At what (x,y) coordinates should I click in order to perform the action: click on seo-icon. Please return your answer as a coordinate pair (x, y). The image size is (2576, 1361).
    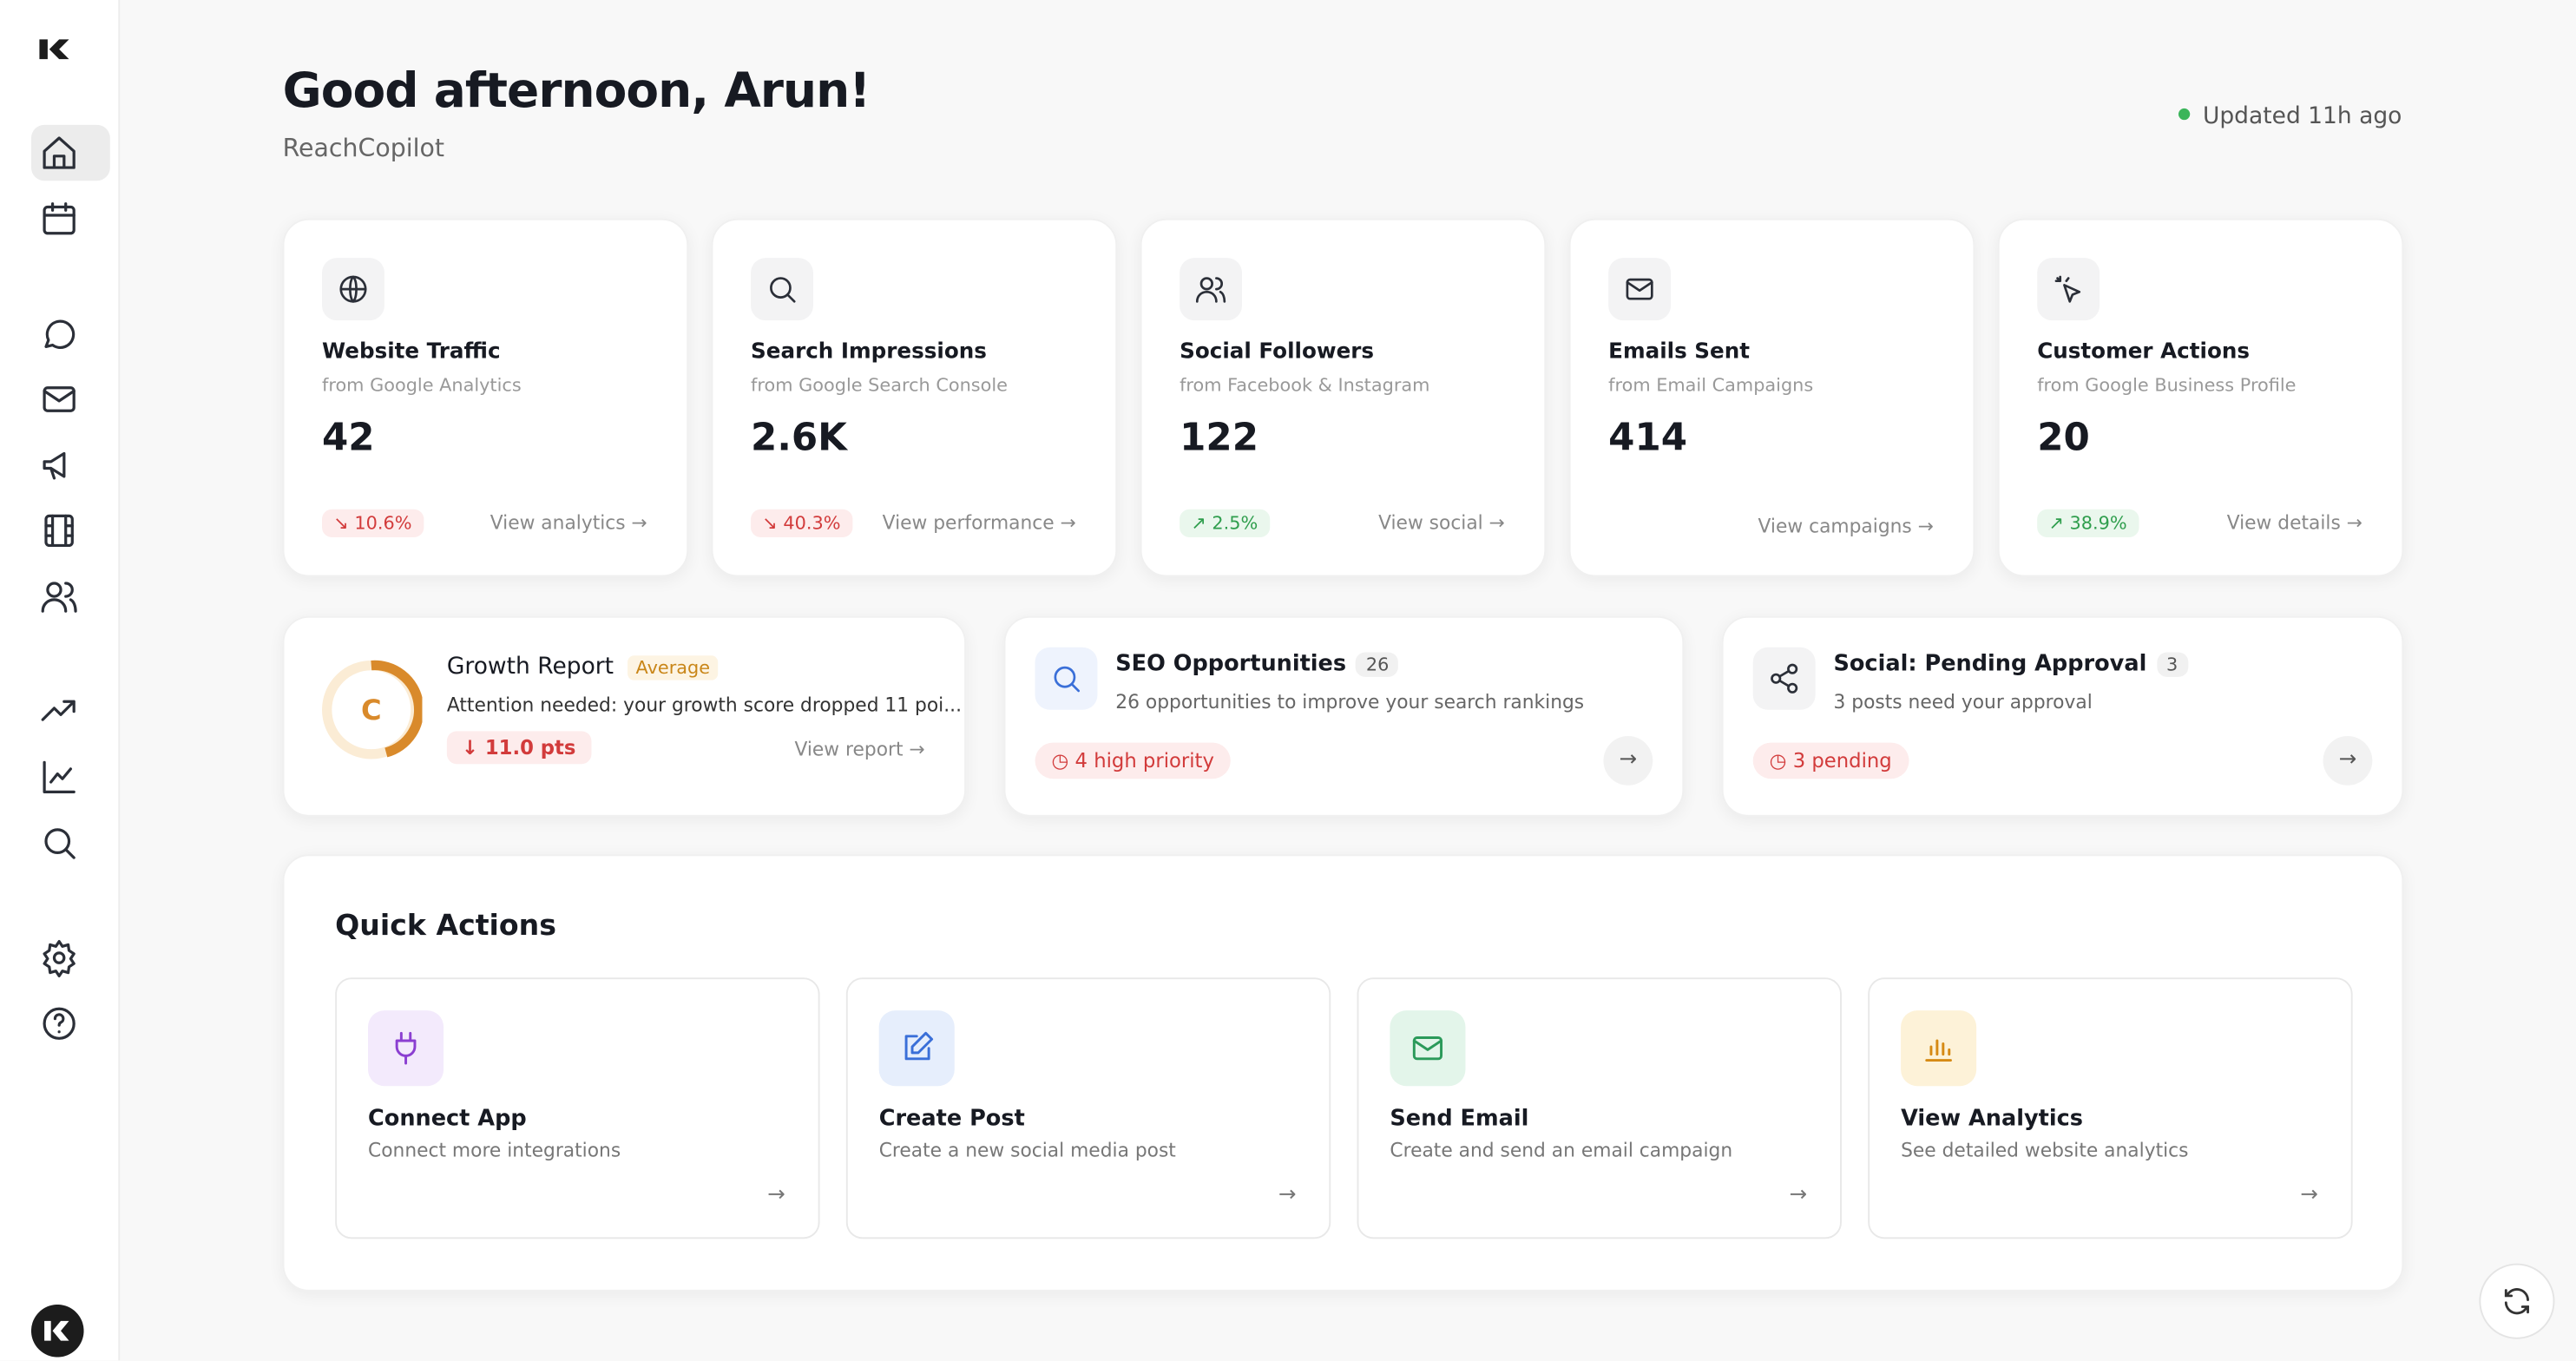
    Looking at the image, I should click on (1067, 679).